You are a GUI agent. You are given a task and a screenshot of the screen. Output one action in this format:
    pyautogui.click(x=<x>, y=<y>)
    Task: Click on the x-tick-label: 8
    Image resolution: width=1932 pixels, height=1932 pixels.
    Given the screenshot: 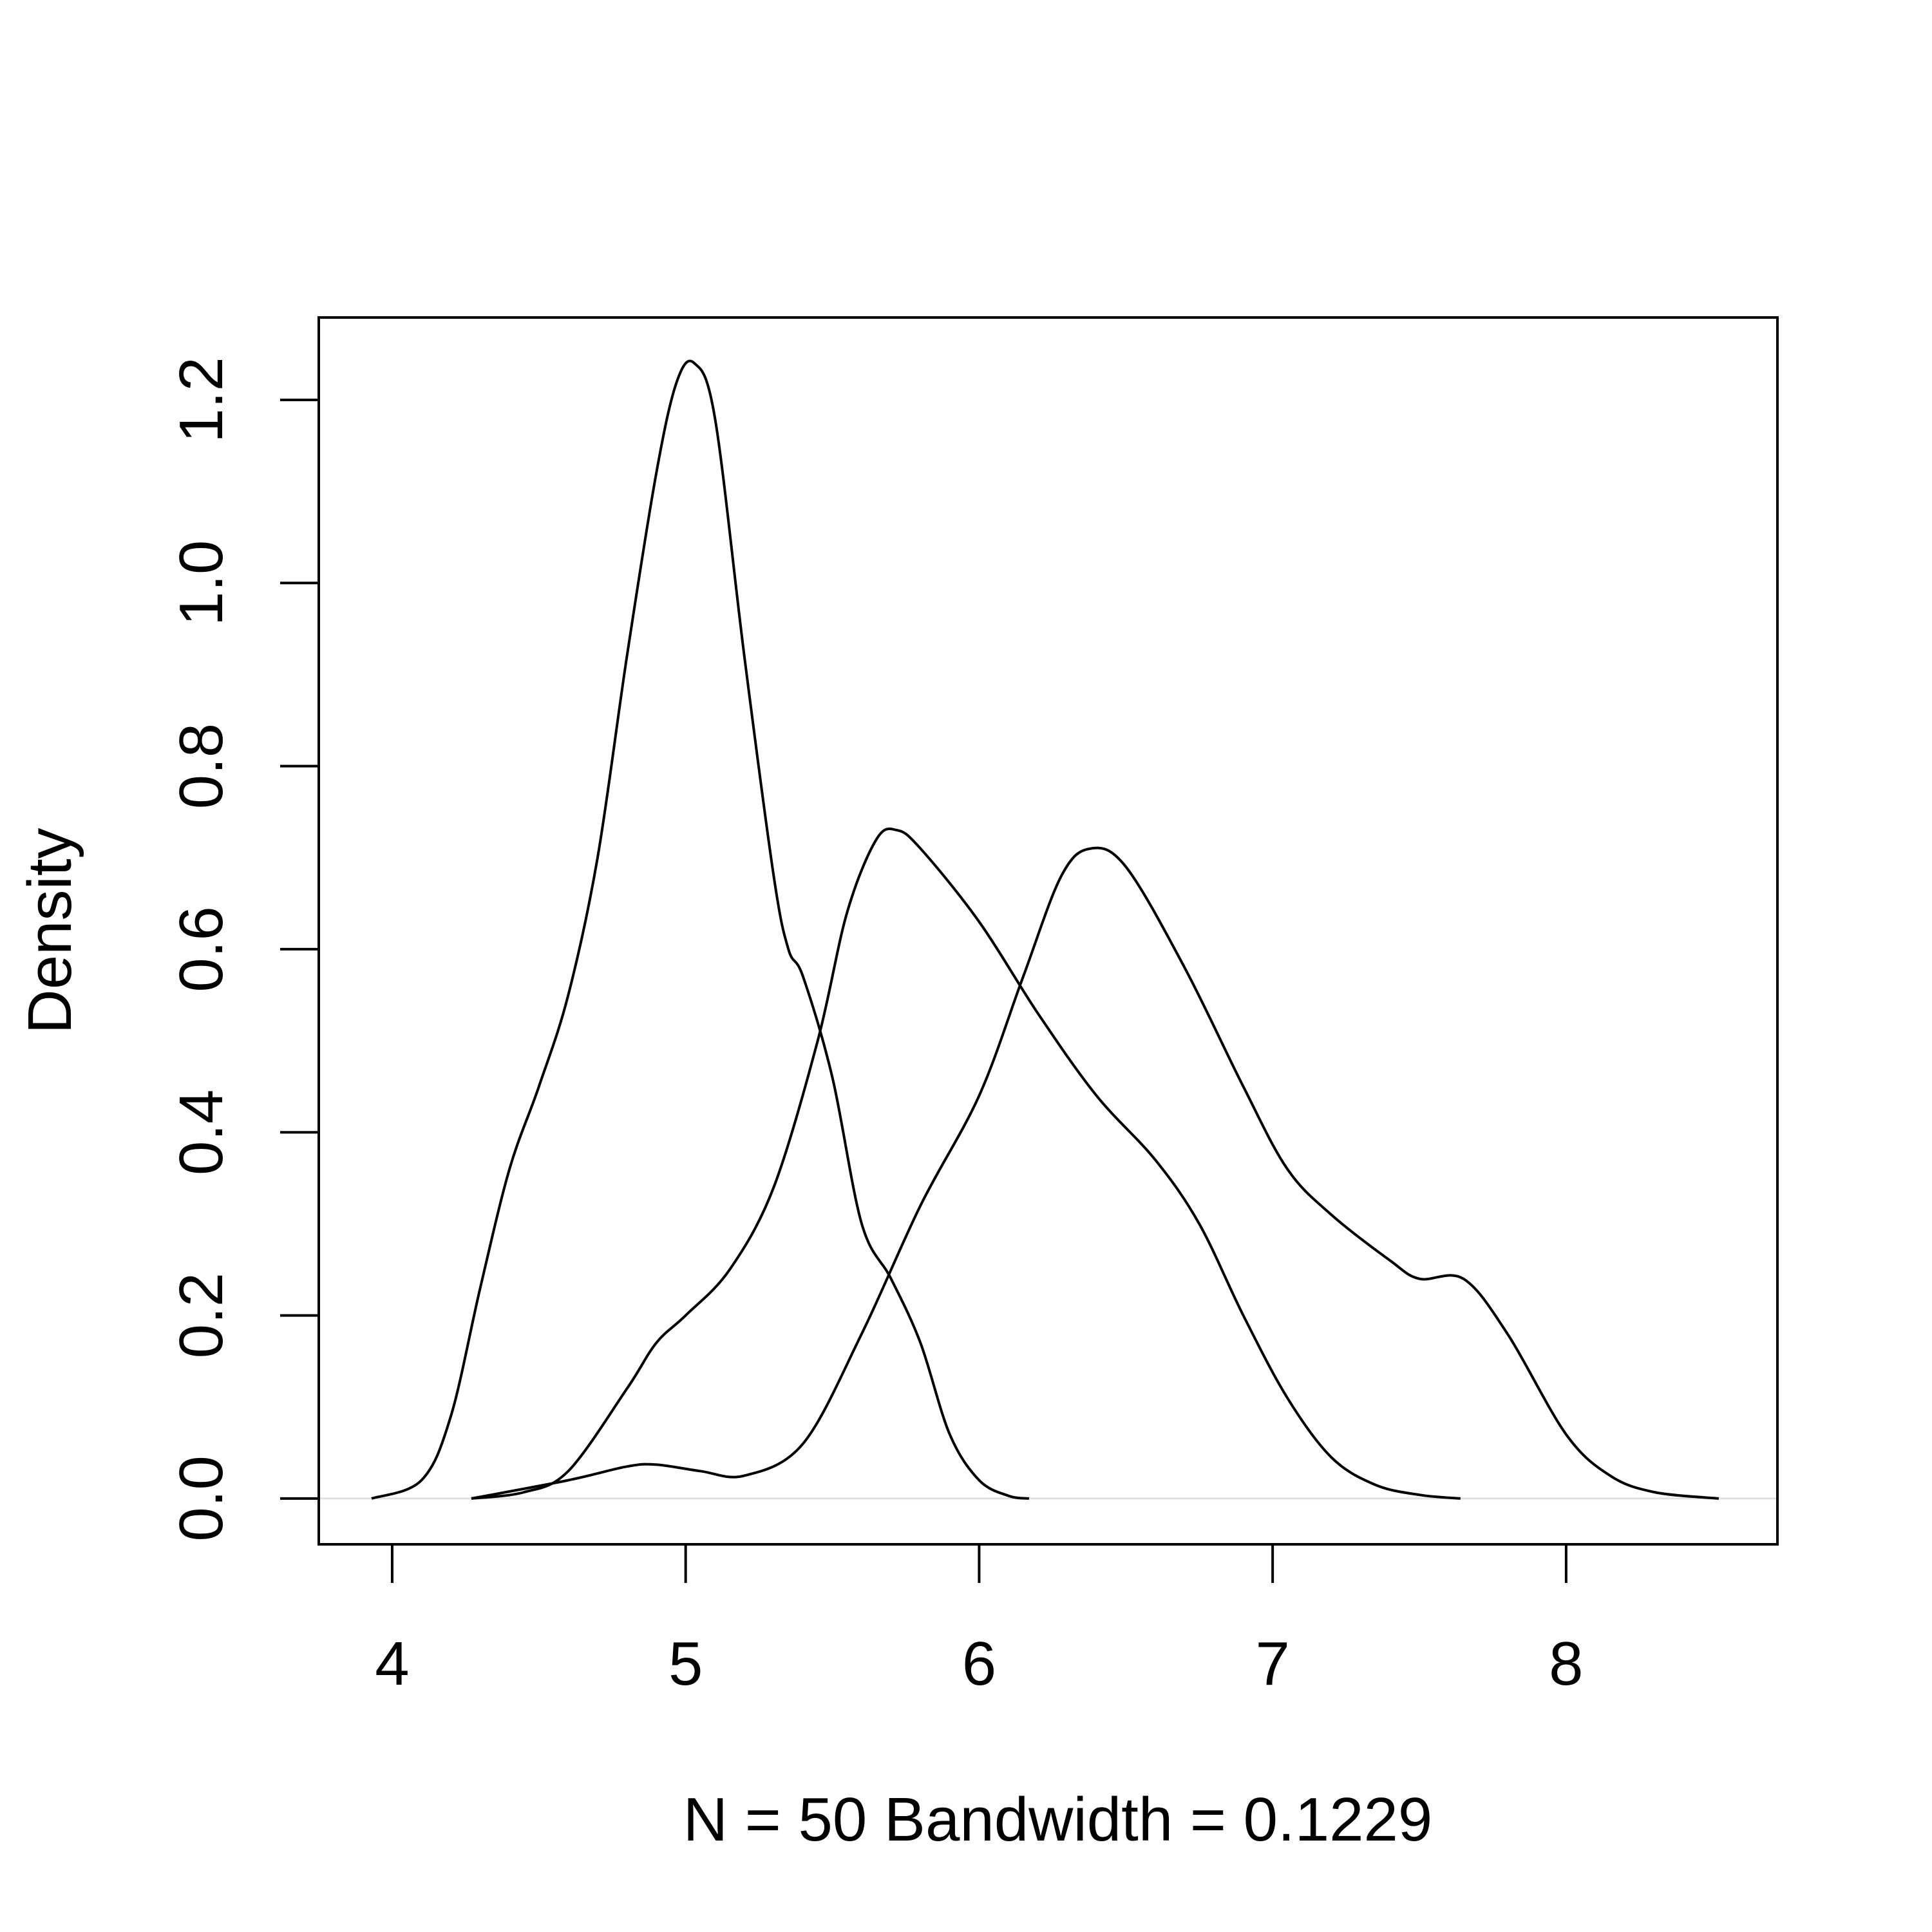 What is the action you would take?
    pyautogui.click(x=1566, y=1663)
    